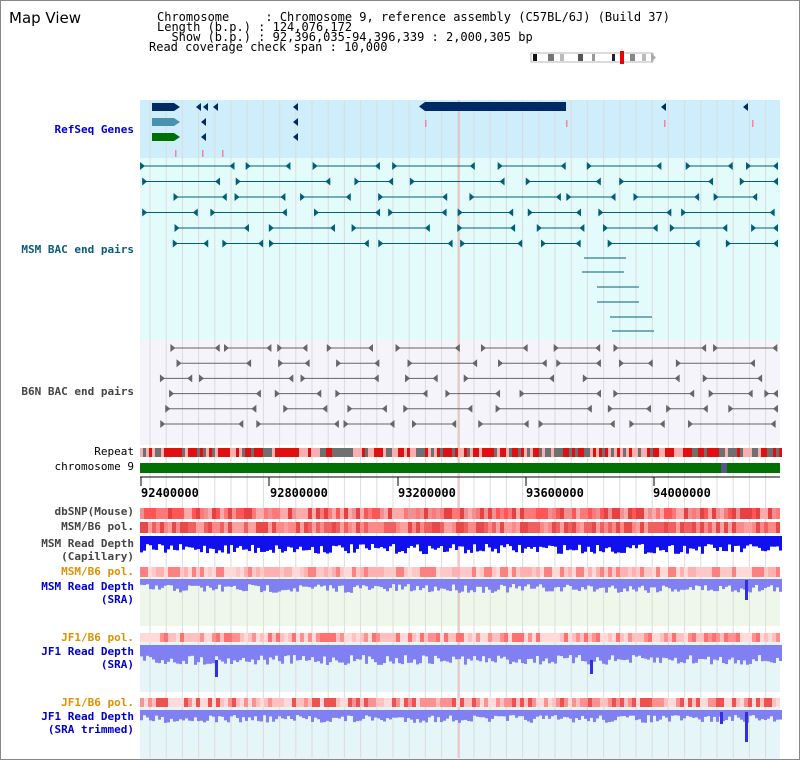 The image size is (800, 760). What do you see at coordinates (460, 468) in the screenshot?
I see `chromosome-bar` at bounding box center [460, 468].